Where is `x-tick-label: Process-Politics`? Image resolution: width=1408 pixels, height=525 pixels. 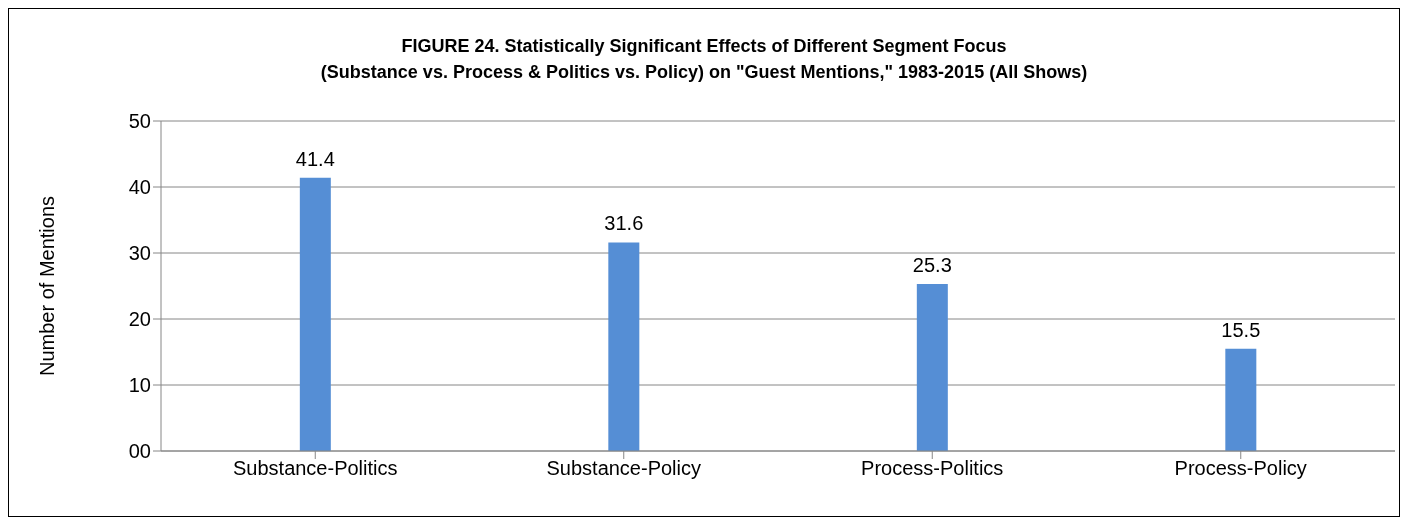
x-tick-label: Process-Politics is located at coordinates (932, 468).